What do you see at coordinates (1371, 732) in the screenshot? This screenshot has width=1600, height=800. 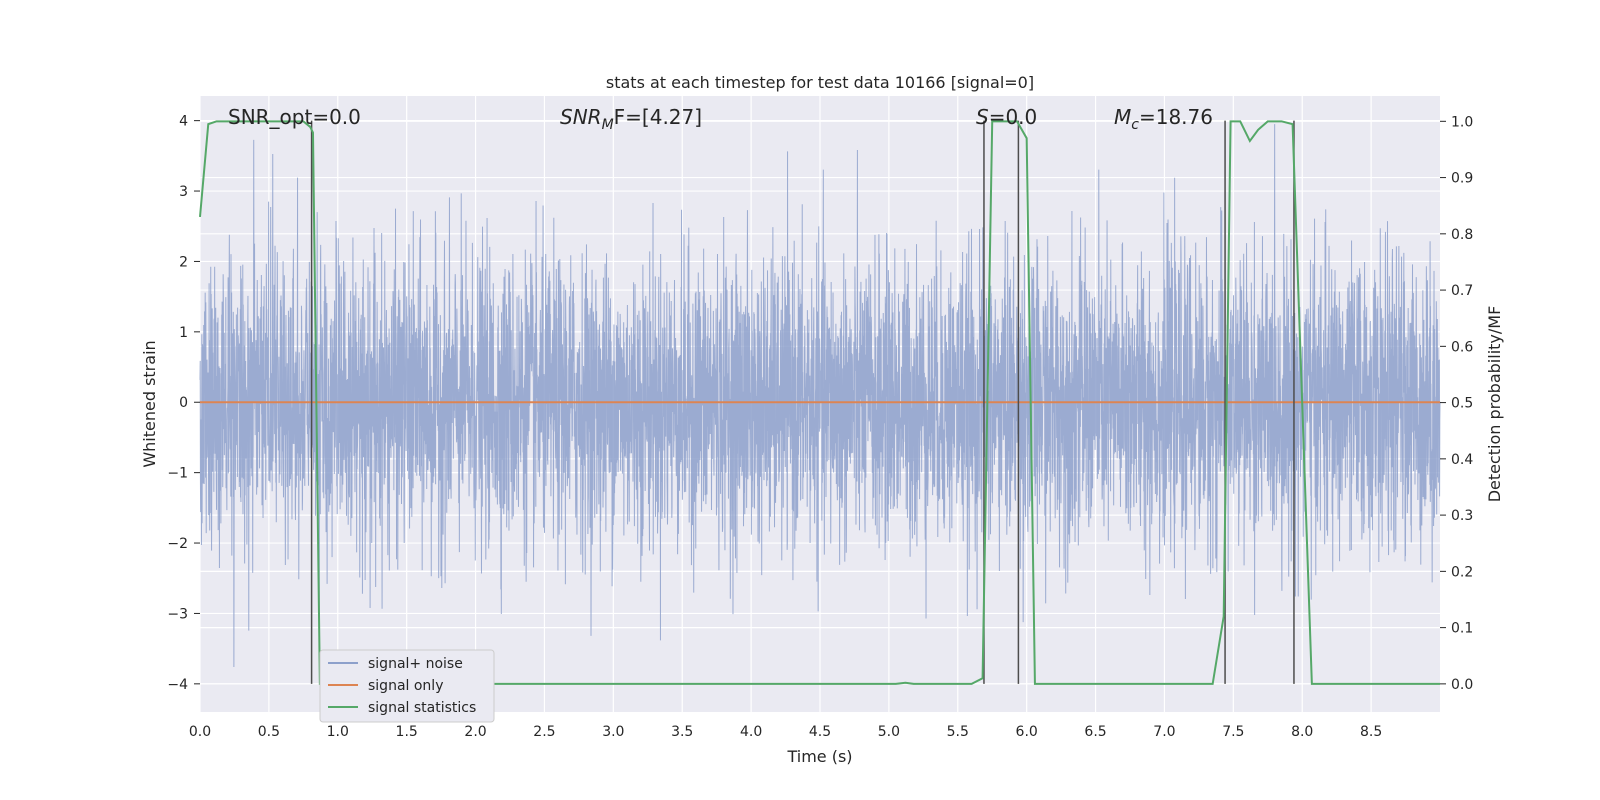 I see `x-tick-label-17: 8.5` at bounding box center [1371, 732].